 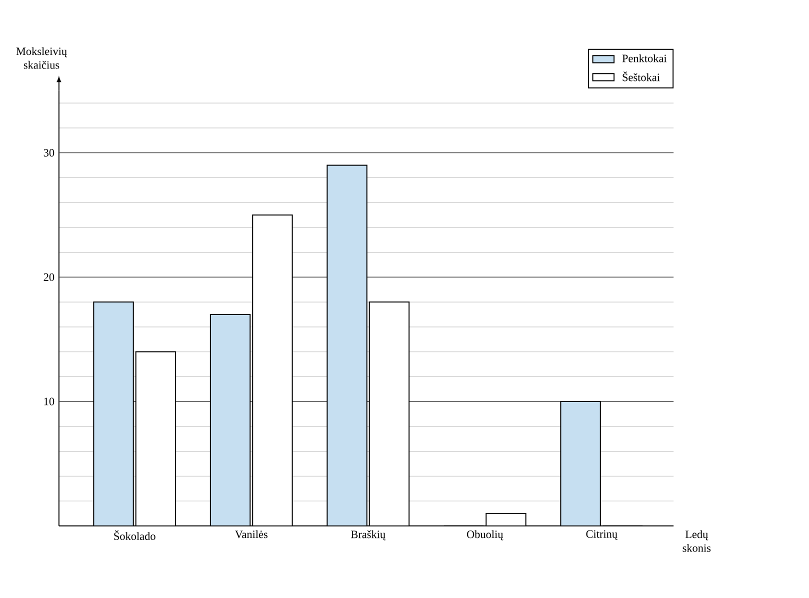 I want to click on x-tick-label: Obuolių, so click(x=485, y=535).